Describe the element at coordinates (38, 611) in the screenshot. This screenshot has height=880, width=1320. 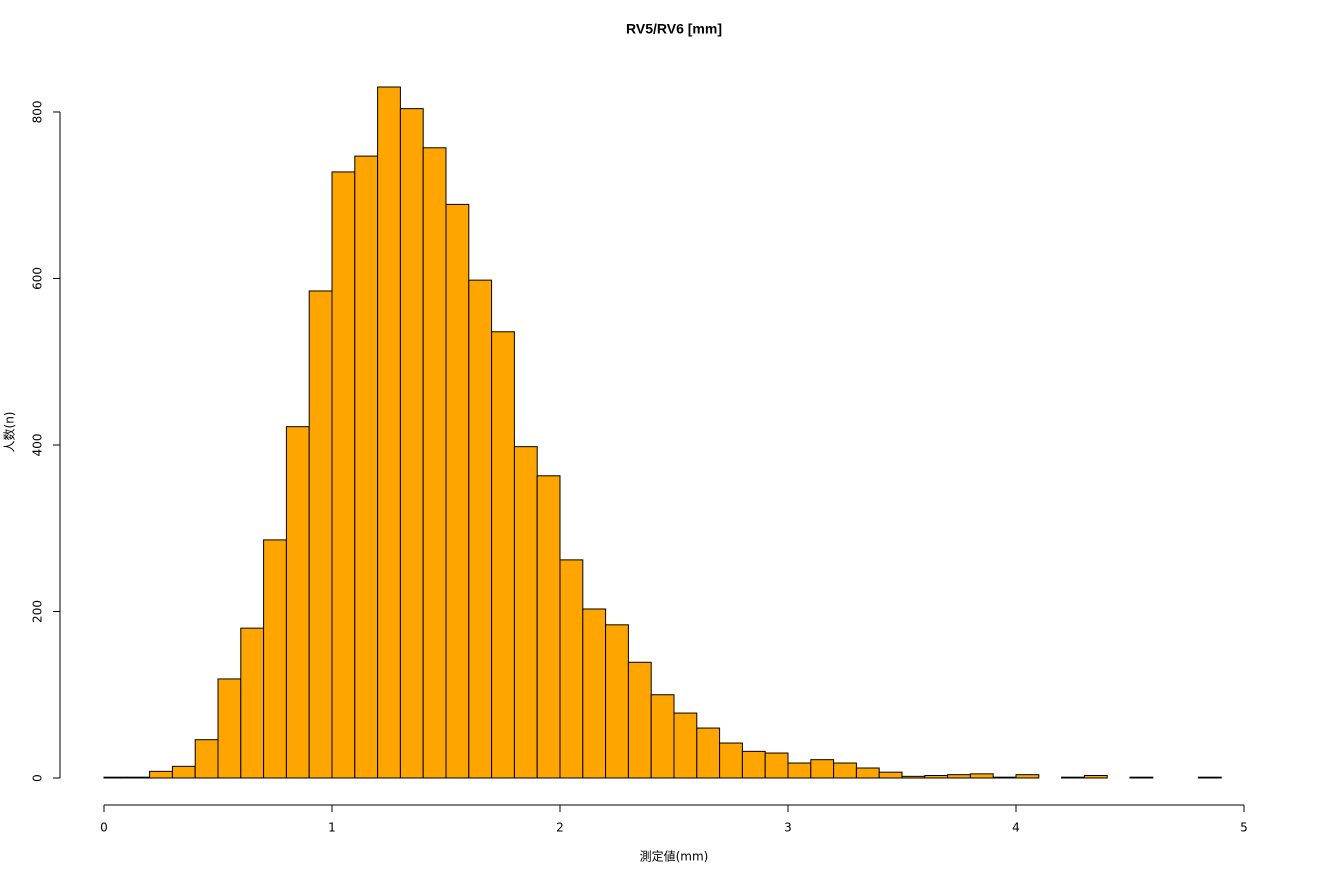
I see `y-tick-label: 200` at that location.